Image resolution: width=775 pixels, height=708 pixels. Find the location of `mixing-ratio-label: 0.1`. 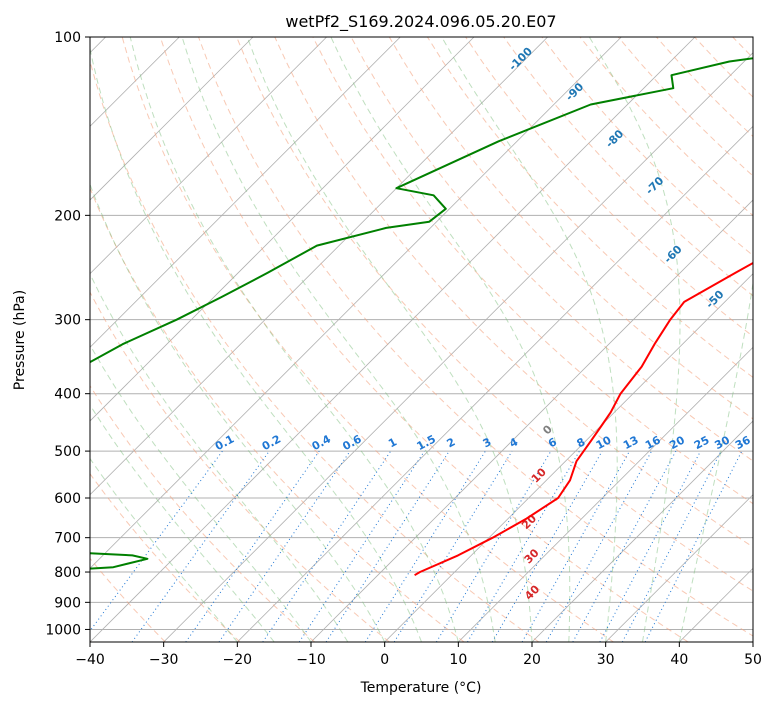

mixing-ratio-label: 0.1 is located at coordinates (224, 442).